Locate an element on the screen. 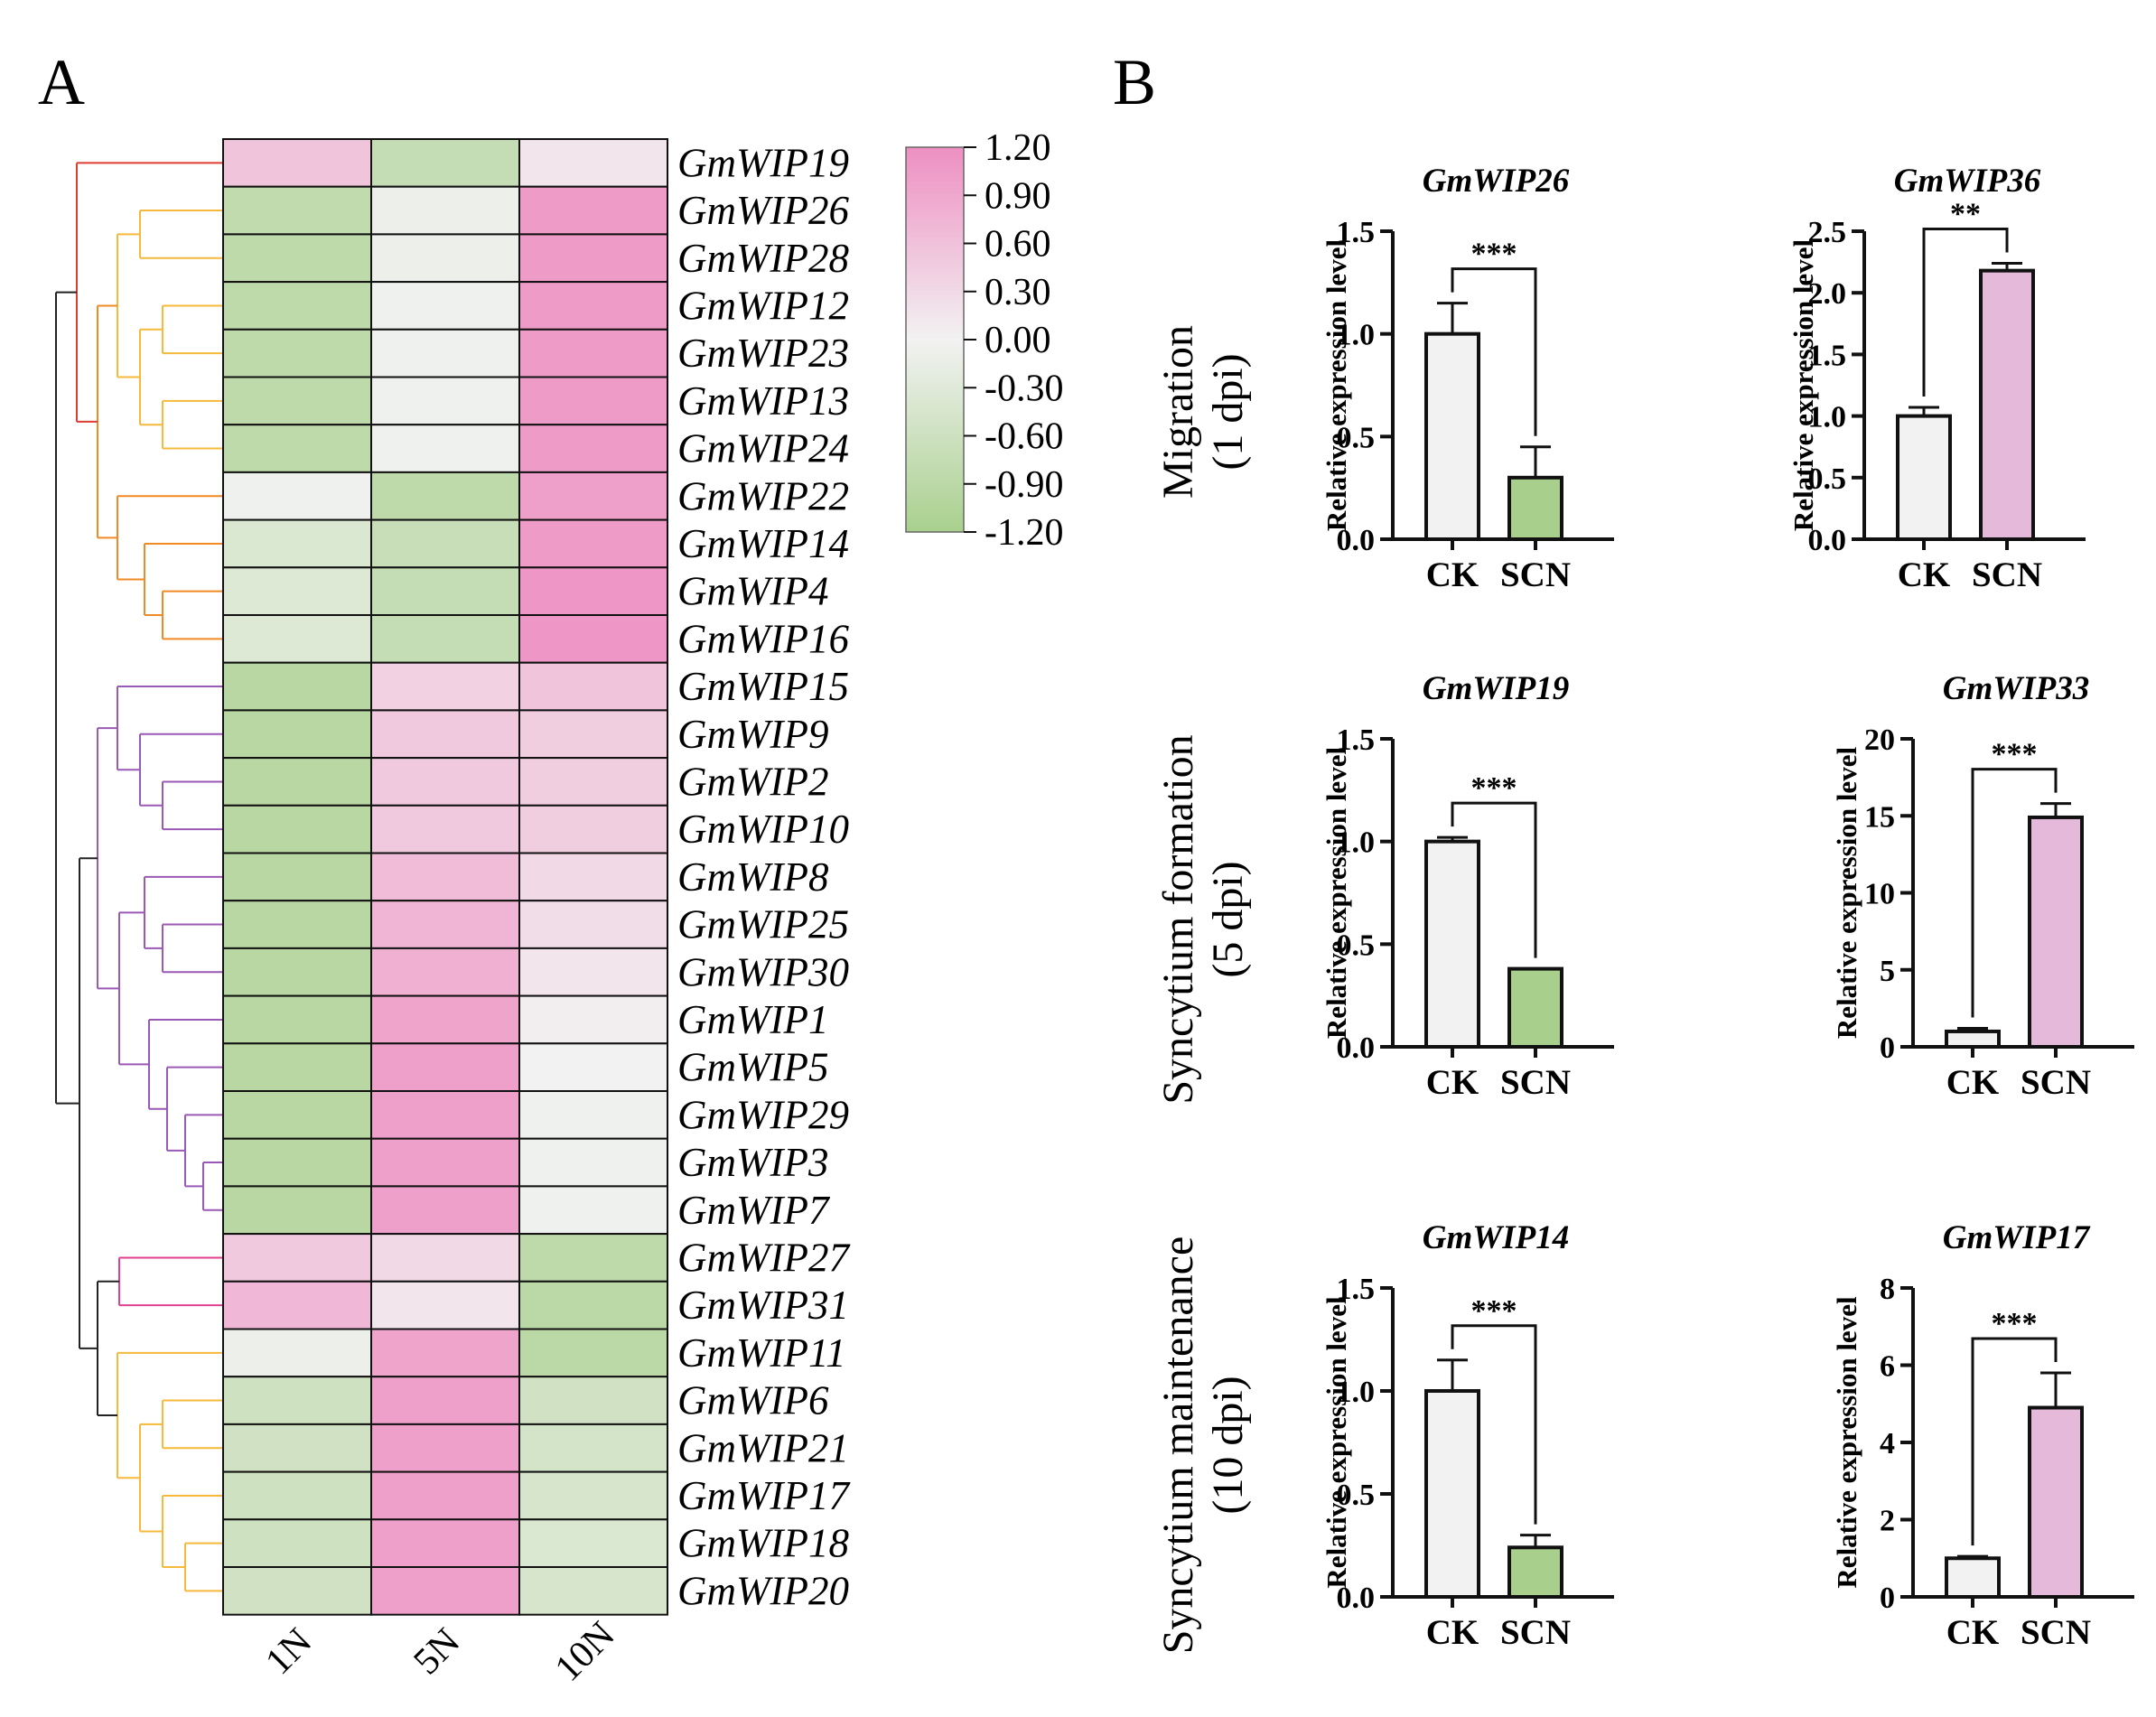  row-label: GmWIP10 is located at coordinates (763, 829).